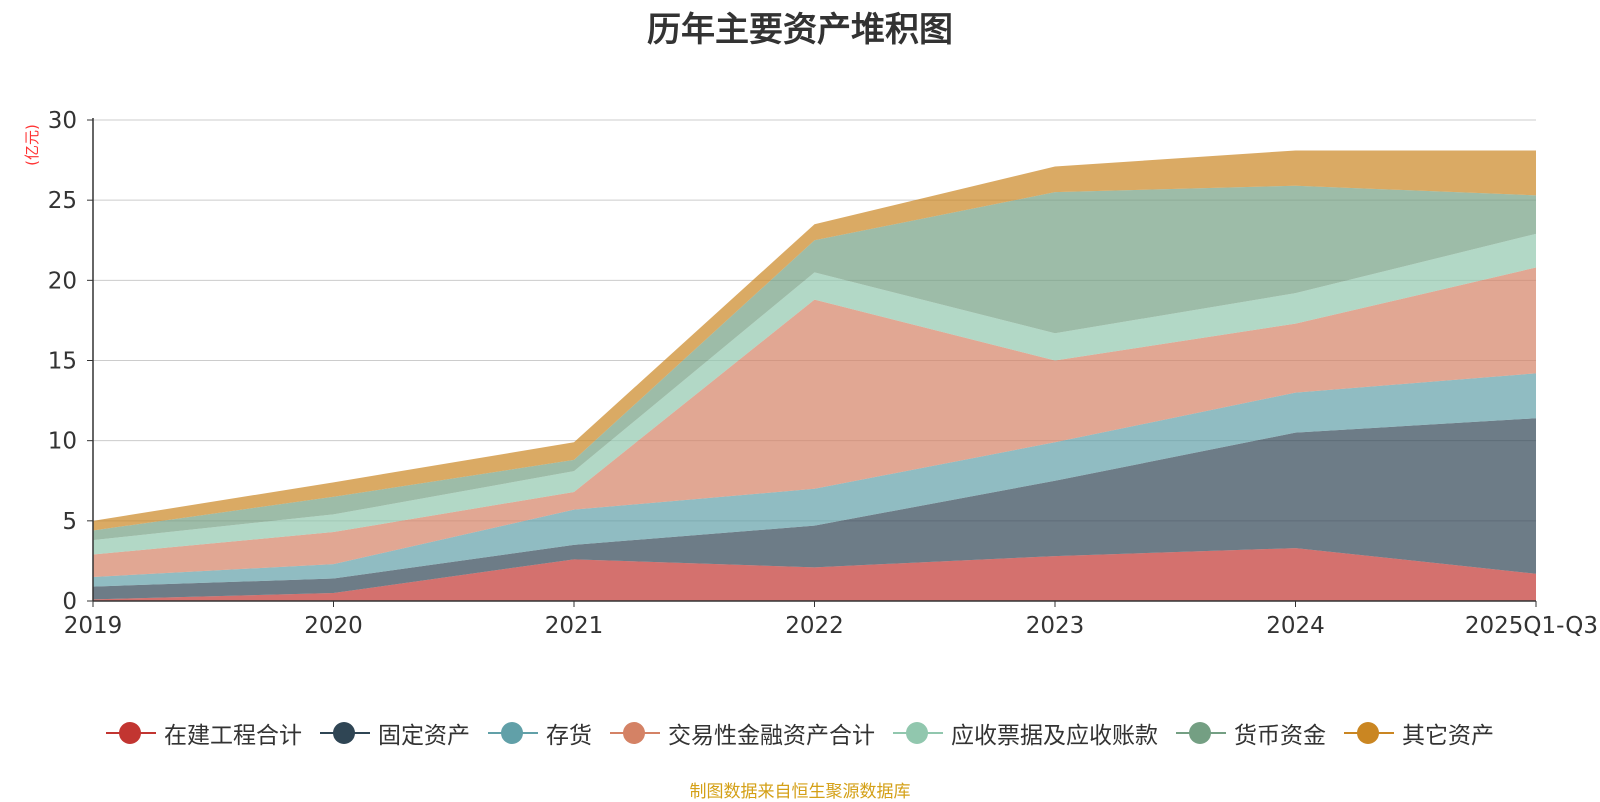  I want to click on source-note: 制图数据来自恒生聚源数据库, so click(800, 792).